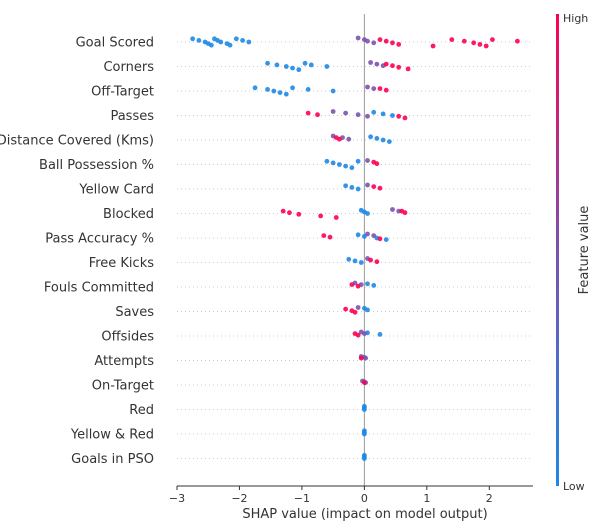 This screenshot has height=531, width=600. I want to click on feature-label: Offsides, so click(127, 337).